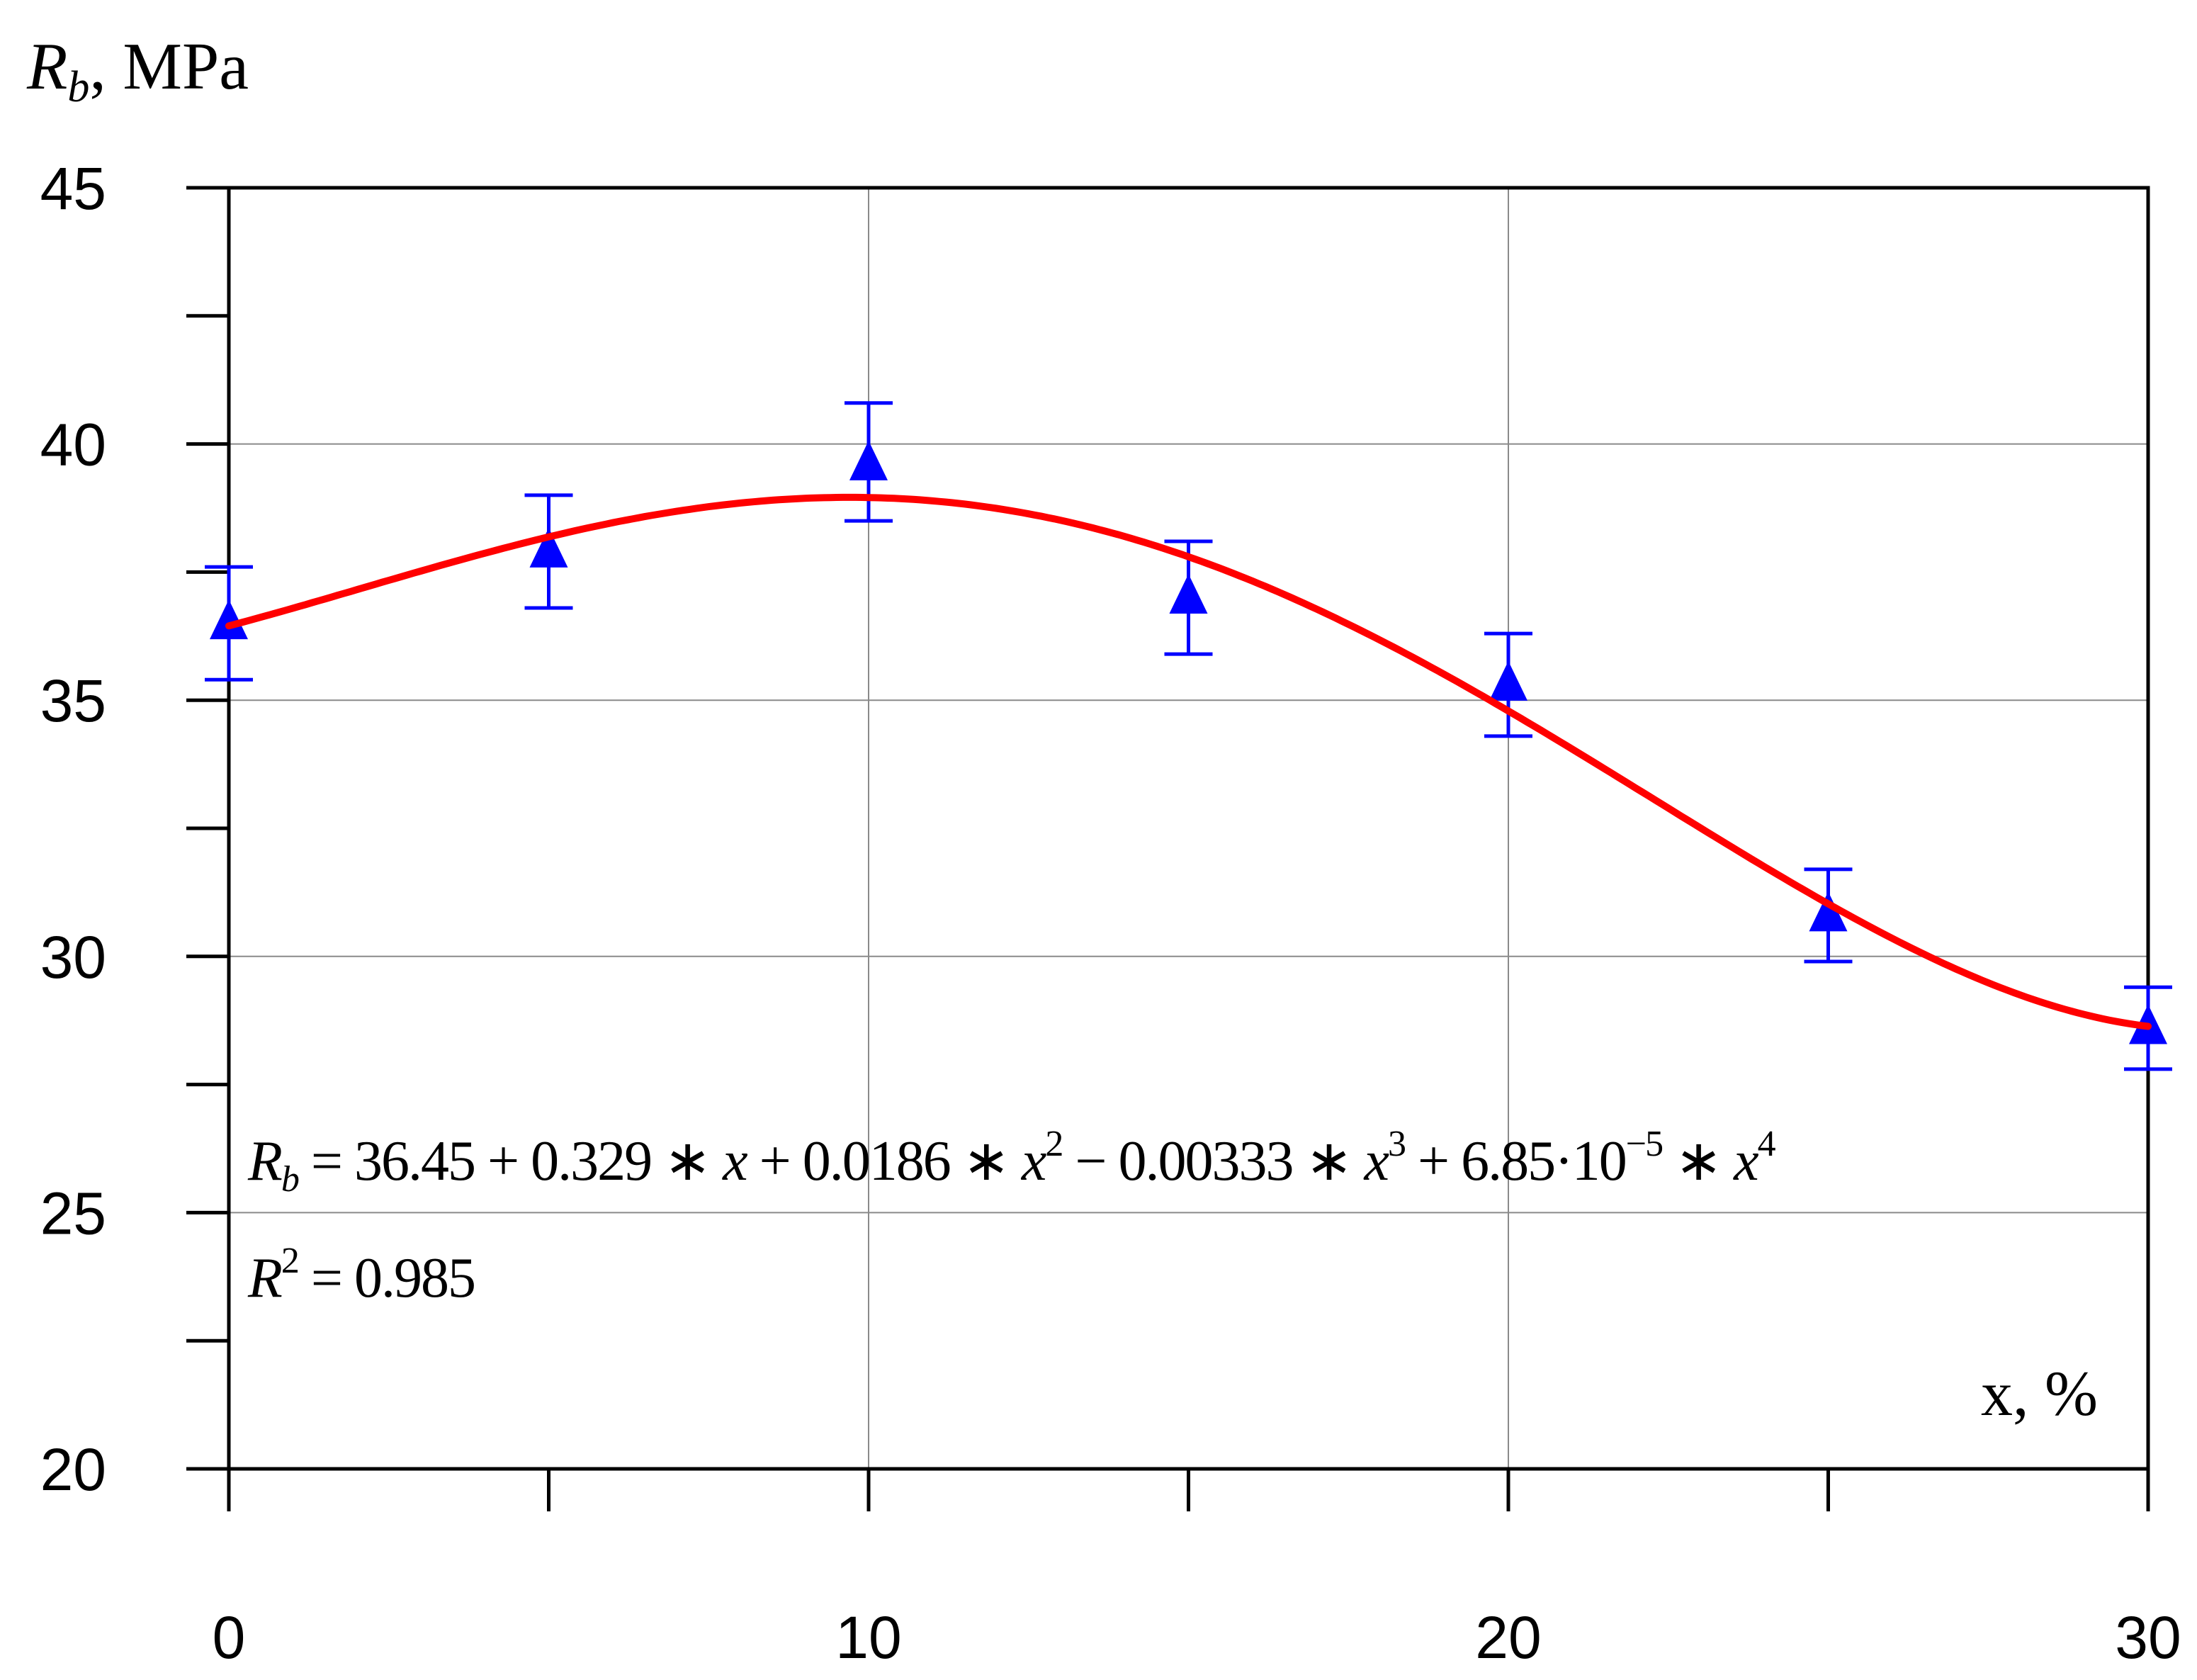  I want to click on y-tick-label: 45, so click(73, 188).